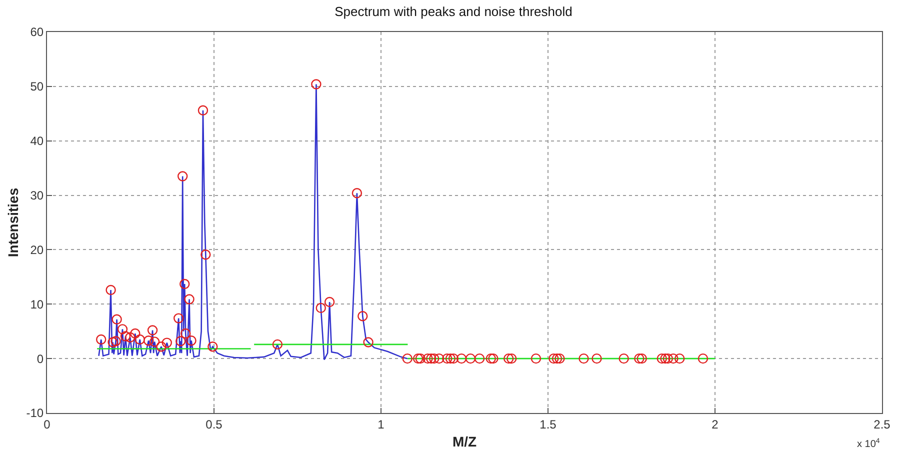 The height and width of the screenshot is (459, 907). What do you see at coordinates (868, 444) in the screenshot?
I see `text: x 10$^{4}$` at bounding box center [868, 444].